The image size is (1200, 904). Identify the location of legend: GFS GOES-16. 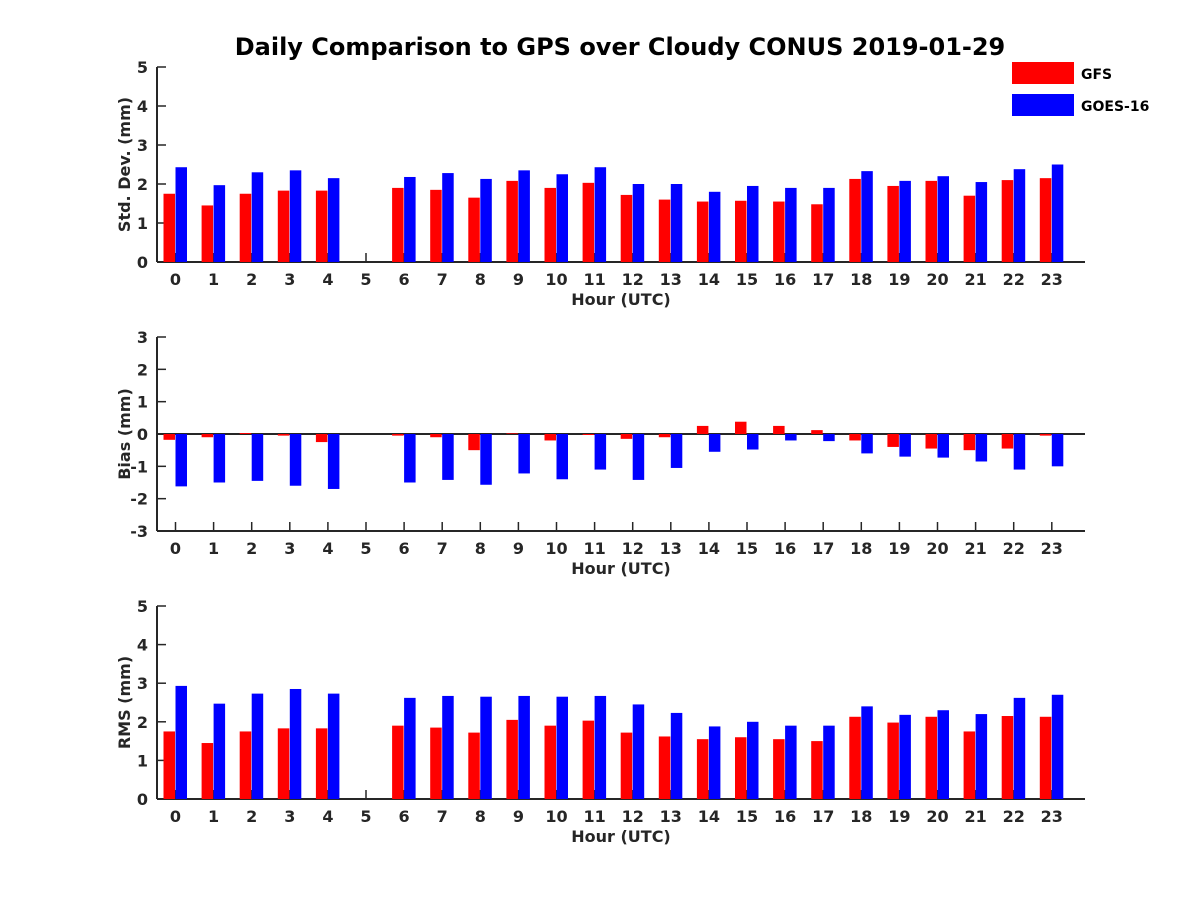
(1080, 89).